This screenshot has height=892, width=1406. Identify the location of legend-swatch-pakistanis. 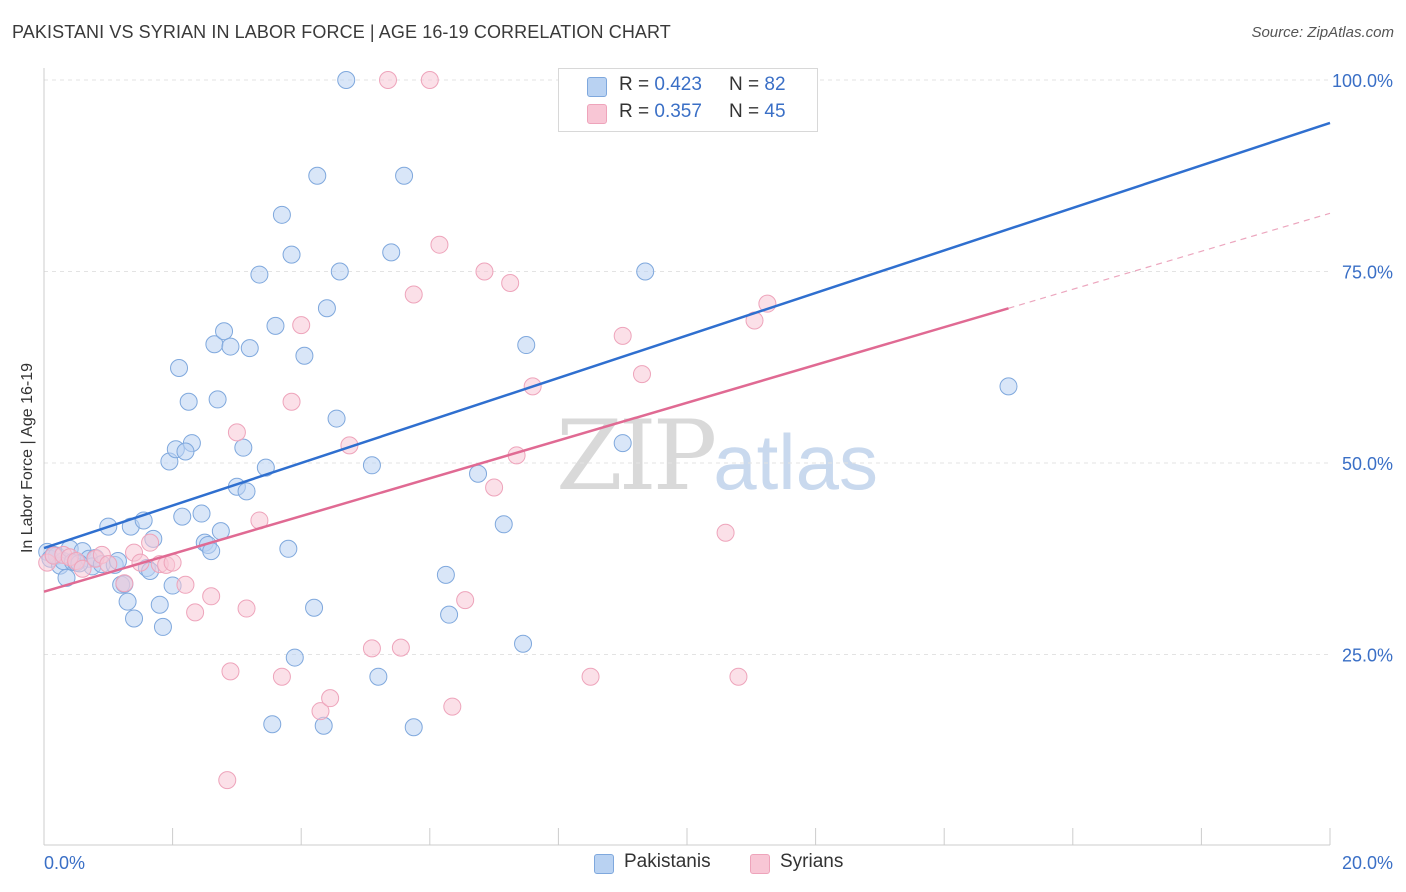
(597, 87).